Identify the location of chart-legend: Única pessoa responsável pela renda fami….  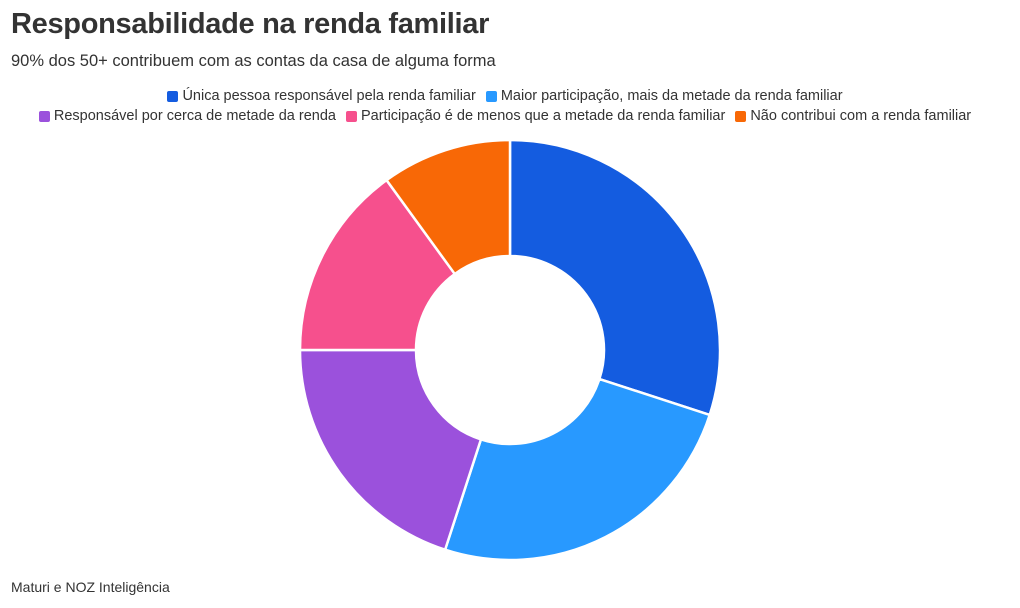
(505, 106).